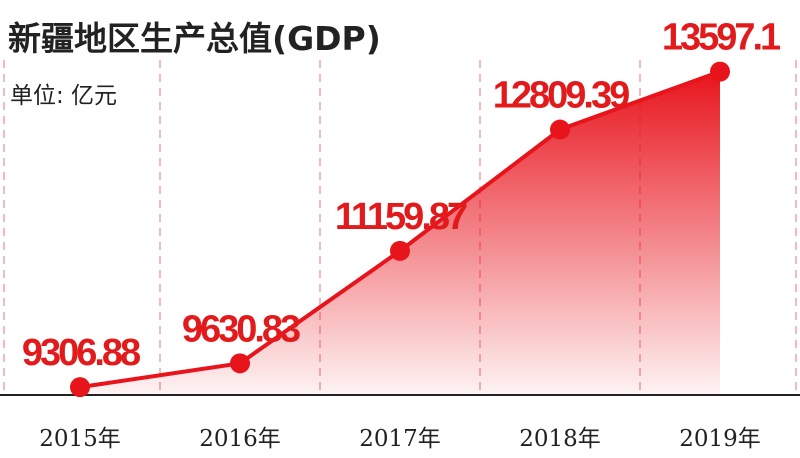  What do you see at coordinates (194, 38) in the screenshot?
I see `chart-title: 新疆地区生产总值(GDP)` at bounding box center [194, 38].